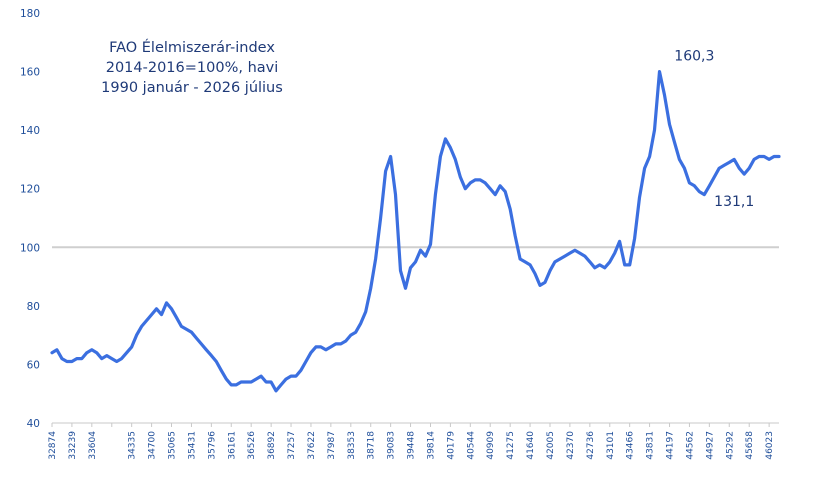  What do you see at coordinates (690, 445) in the screenshot?
I see `x-tick-label: 44562` at bounding box center [690, 445].